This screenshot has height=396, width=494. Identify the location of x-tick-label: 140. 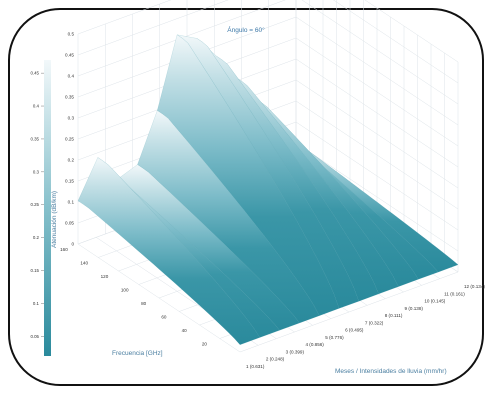
(84, 262).